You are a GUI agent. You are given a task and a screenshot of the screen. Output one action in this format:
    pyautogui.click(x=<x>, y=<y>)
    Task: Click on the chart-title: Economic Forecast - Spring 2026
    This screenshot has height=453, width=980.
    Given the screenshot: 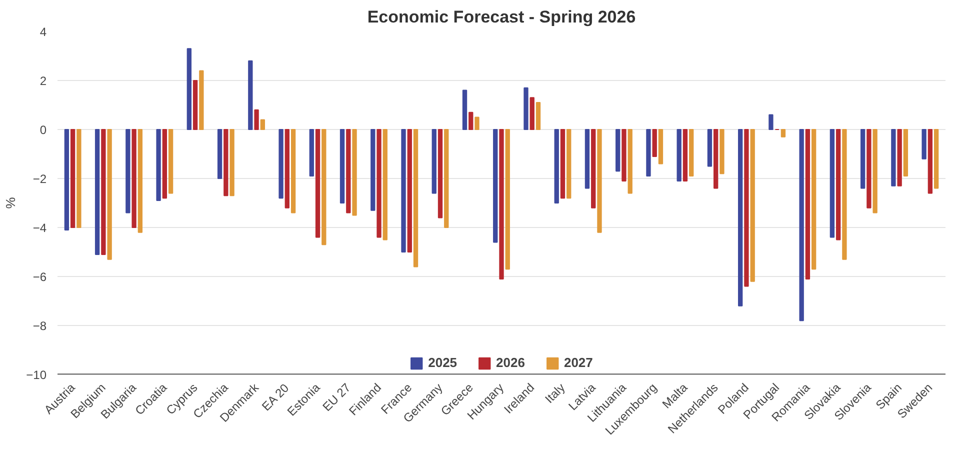 What is the action you would take?
    pyautogui.click(x=501, y=17)
    